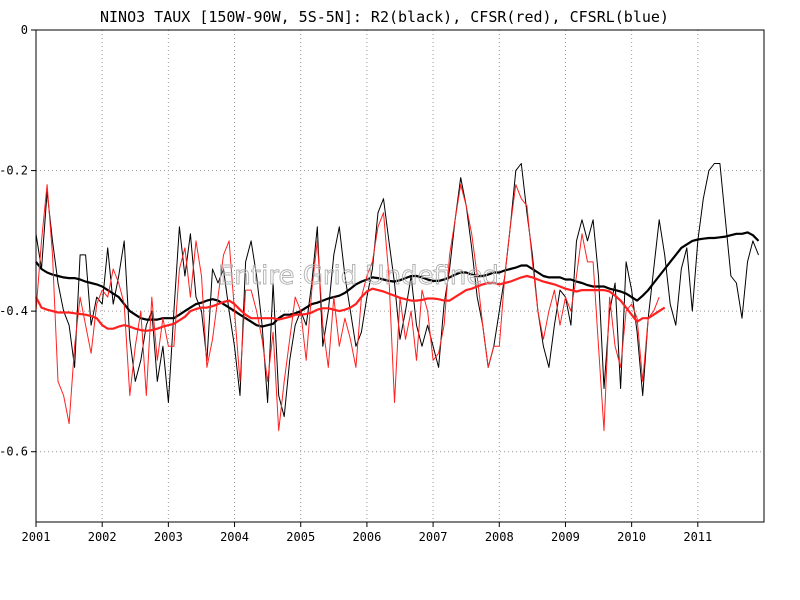 Image resolution: width=800 pixels, height=600 pixels. Describe the element at coordinates (14, 171) in the screenshot. I see `y-tick-label: -0.2` at that location.